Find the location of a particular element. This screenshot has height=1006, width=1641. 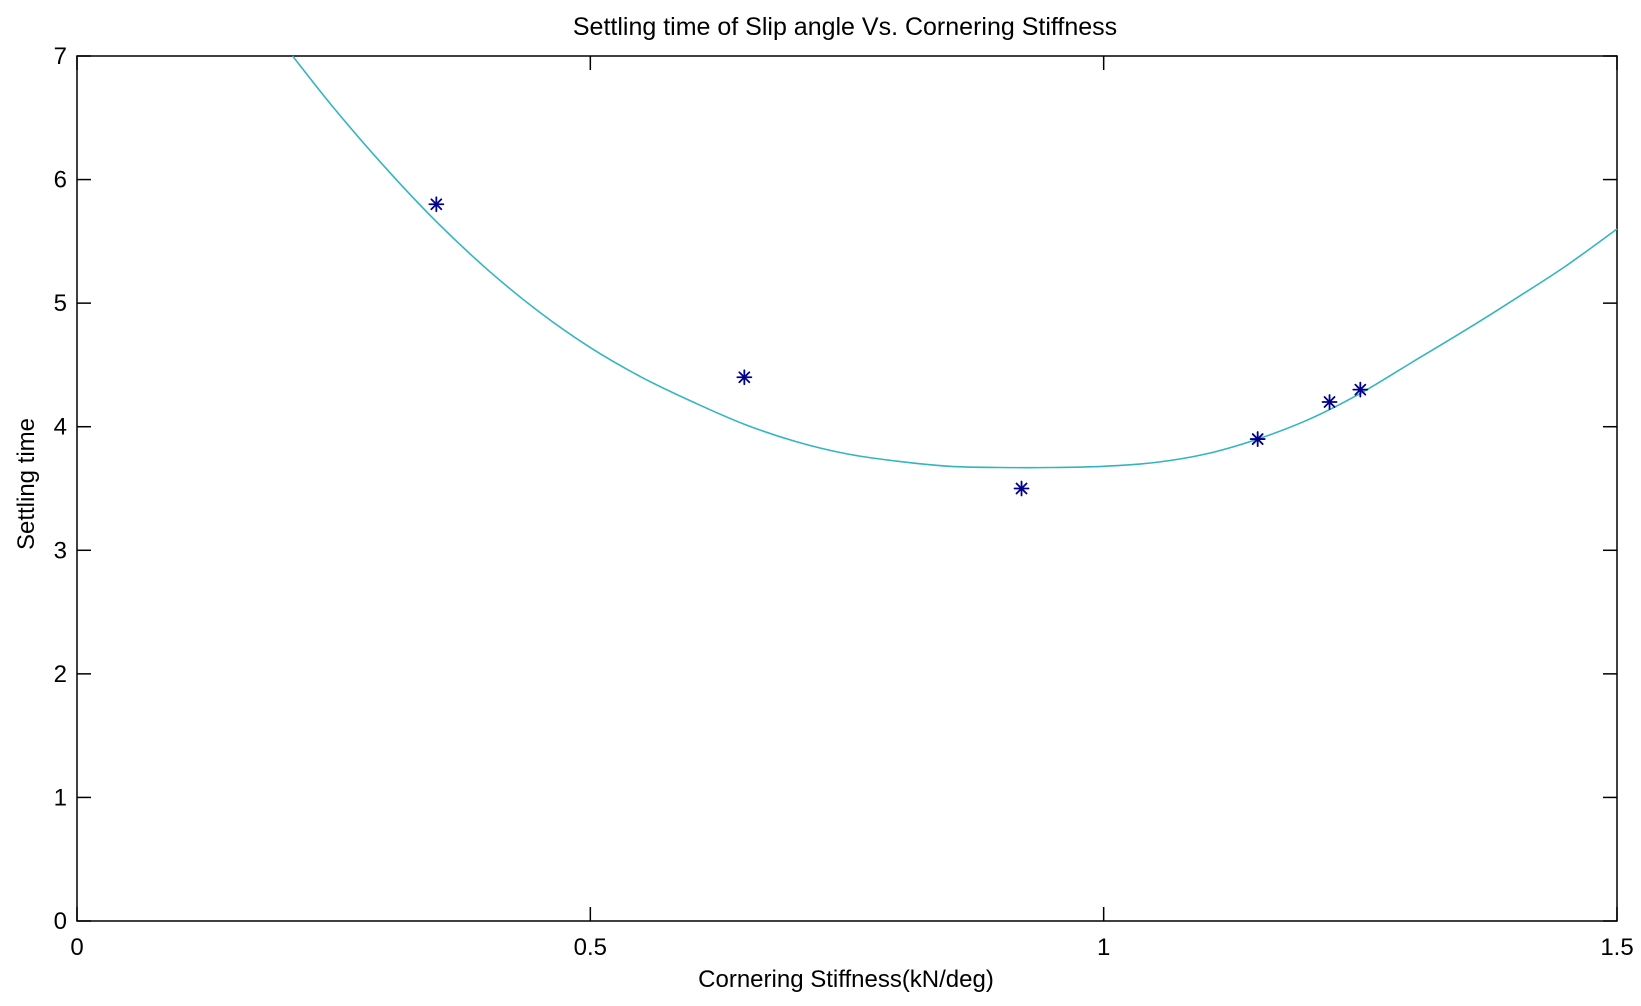

y-axis-label: Settling time is located at coordinates (26, 484).